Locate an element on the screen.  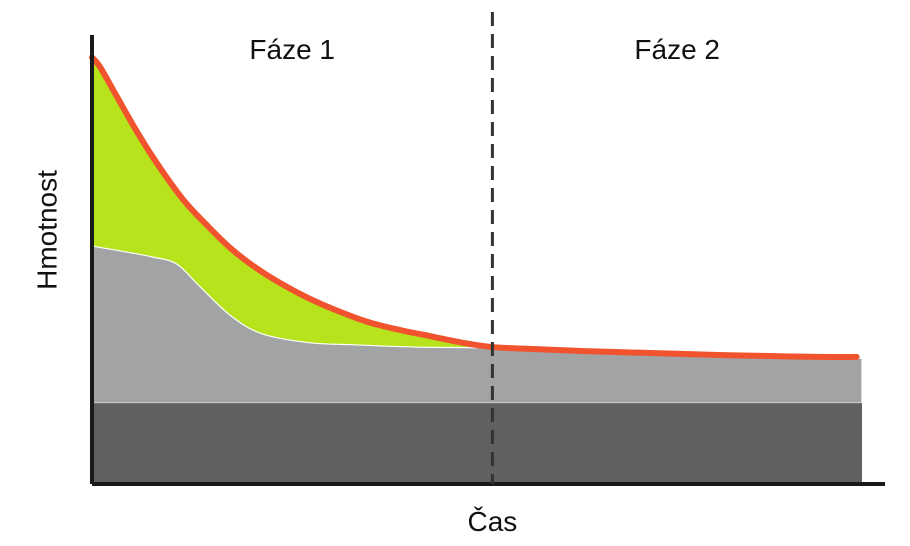
phase-1-label: Fáze 1 is located at coordinates (292, 49).